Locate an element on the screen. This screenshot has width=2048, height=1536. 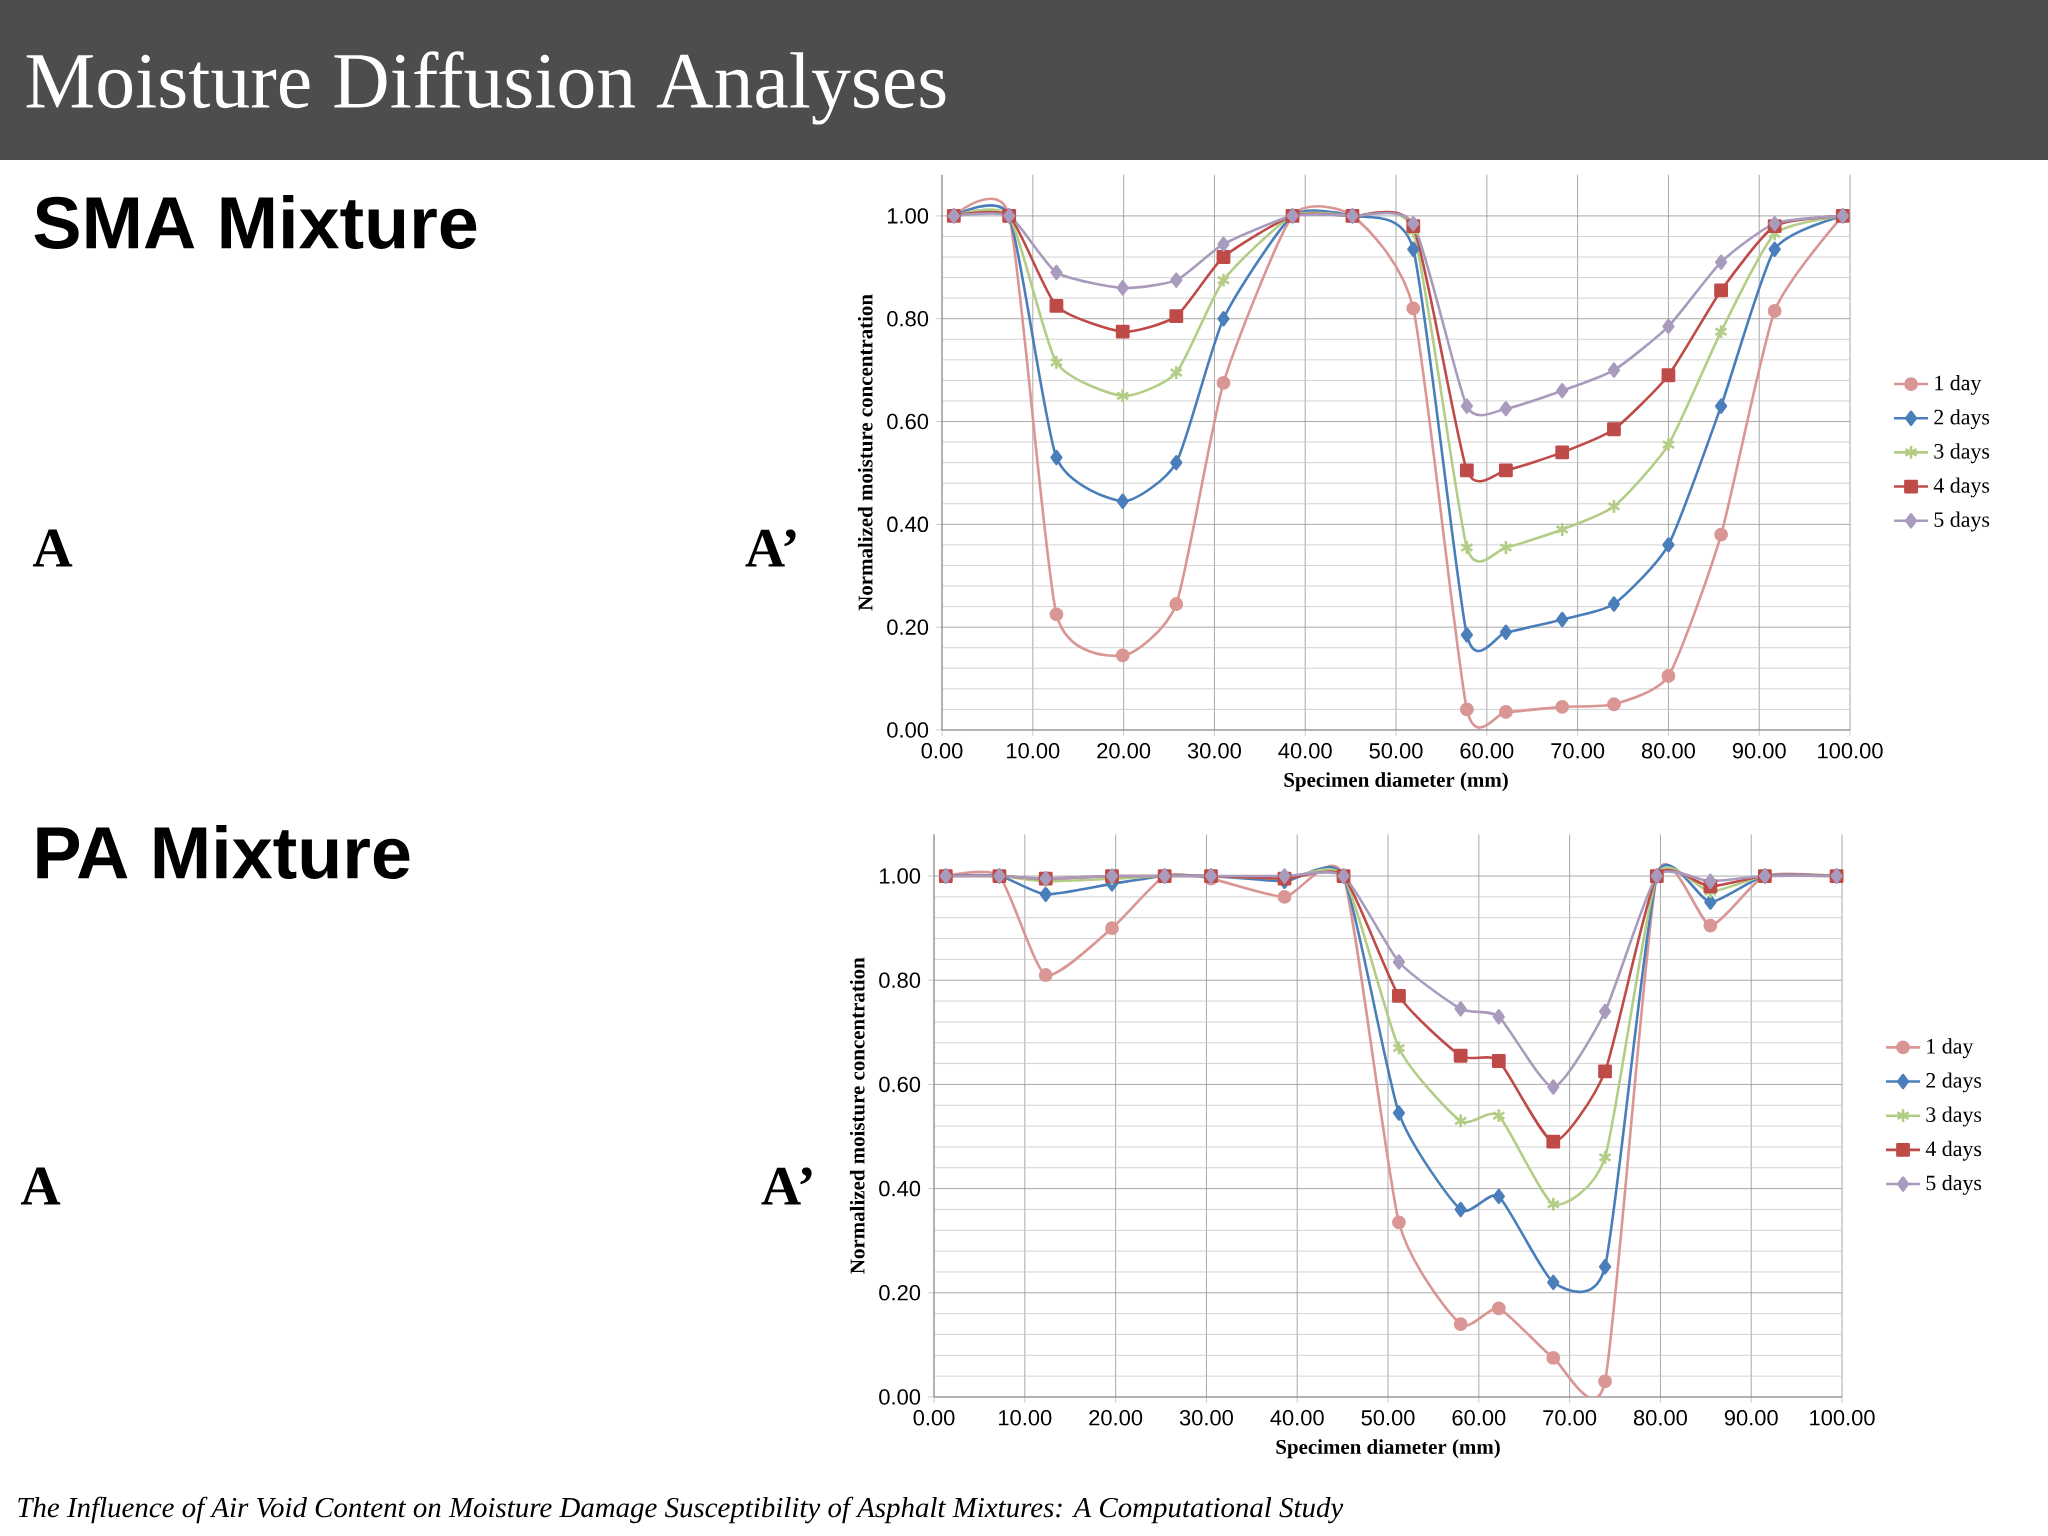
chart-title: Moisture Diffusion Analyses is located at coordinates (486, 88).